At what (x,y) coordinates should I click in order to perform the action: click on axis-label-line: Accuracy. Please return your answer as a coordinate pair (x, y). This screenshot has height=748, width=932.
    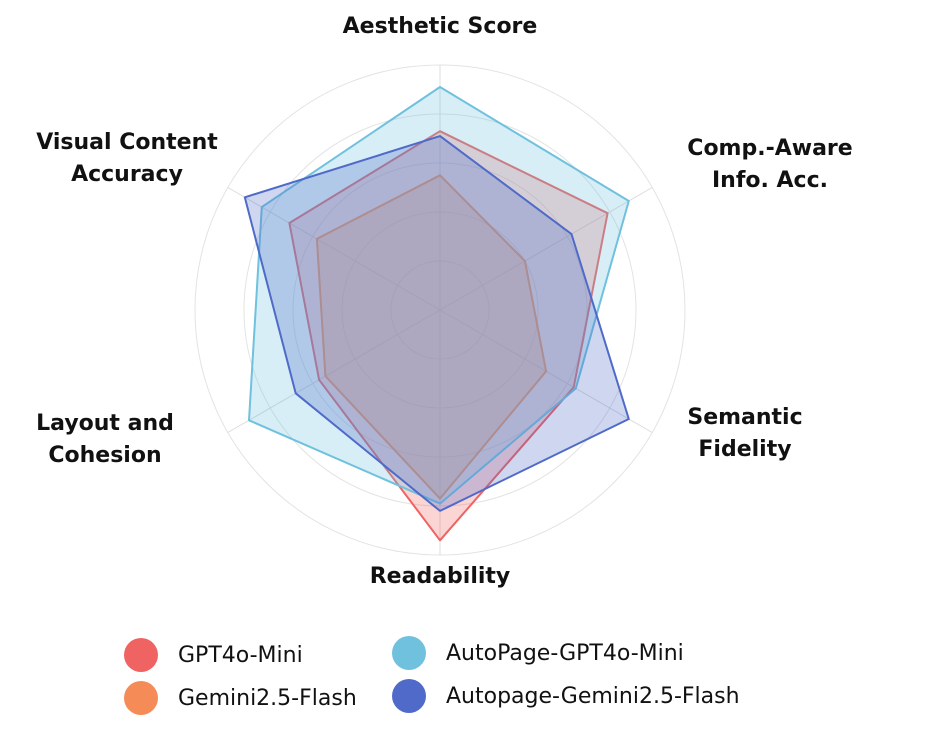
    Looking at the image, I should click on (127, 174).